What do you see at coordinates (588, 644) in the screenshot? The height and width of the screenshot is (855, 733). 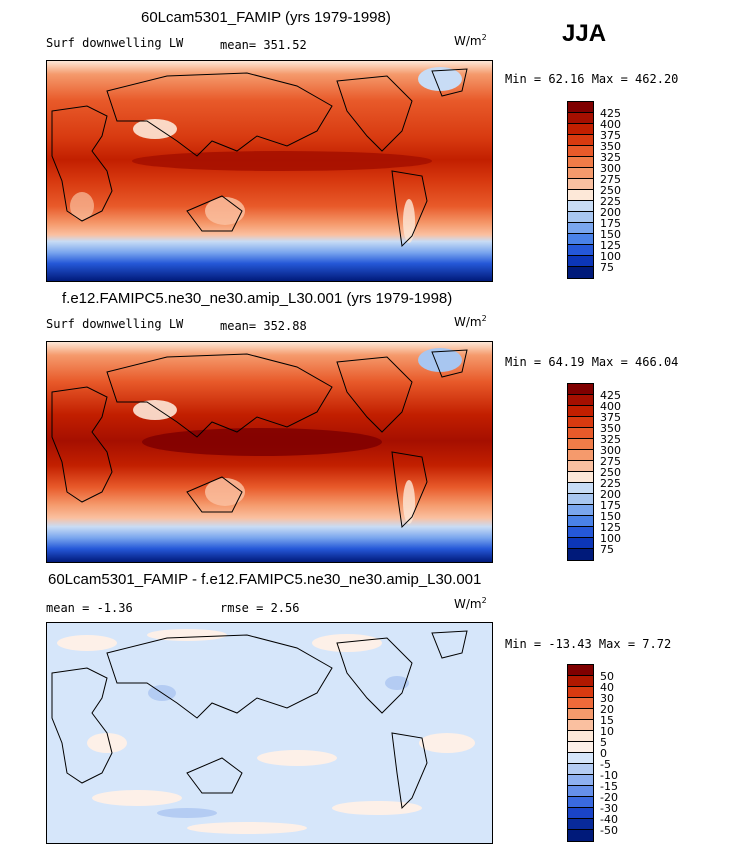 I see `panel-3-minmax: Min = -13.43 Max = 7.72` at bounding box center [588, 644].